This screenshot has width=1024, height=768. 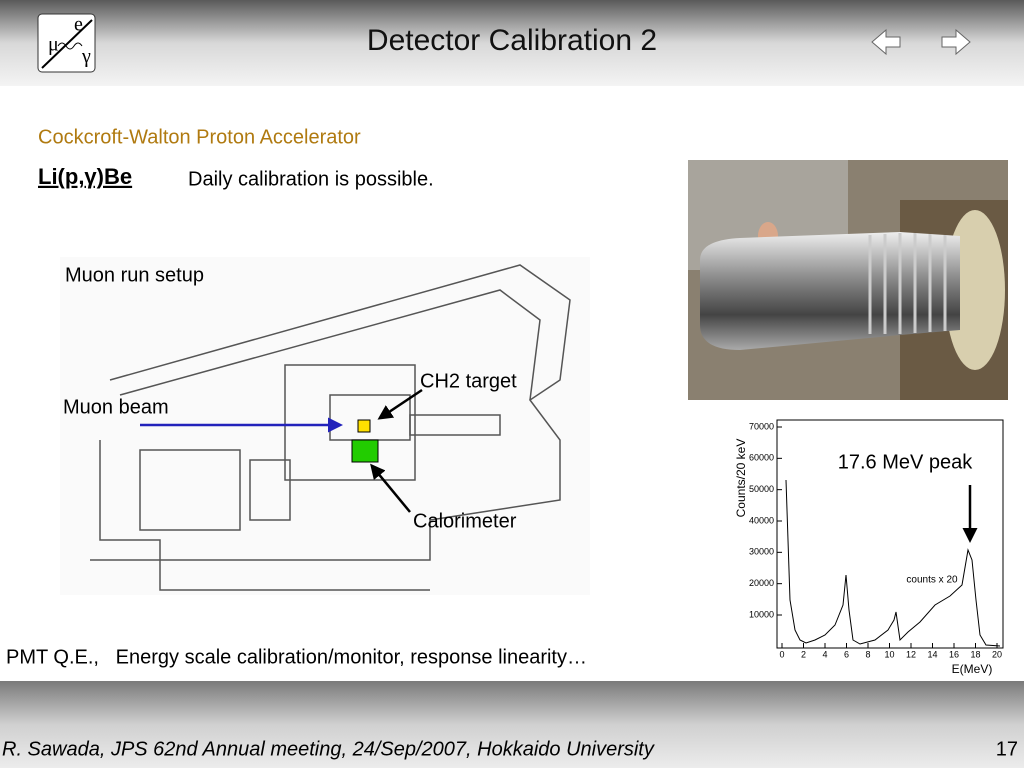 I want to click on y-tick-label: 40000, so click(x=761, y=520).